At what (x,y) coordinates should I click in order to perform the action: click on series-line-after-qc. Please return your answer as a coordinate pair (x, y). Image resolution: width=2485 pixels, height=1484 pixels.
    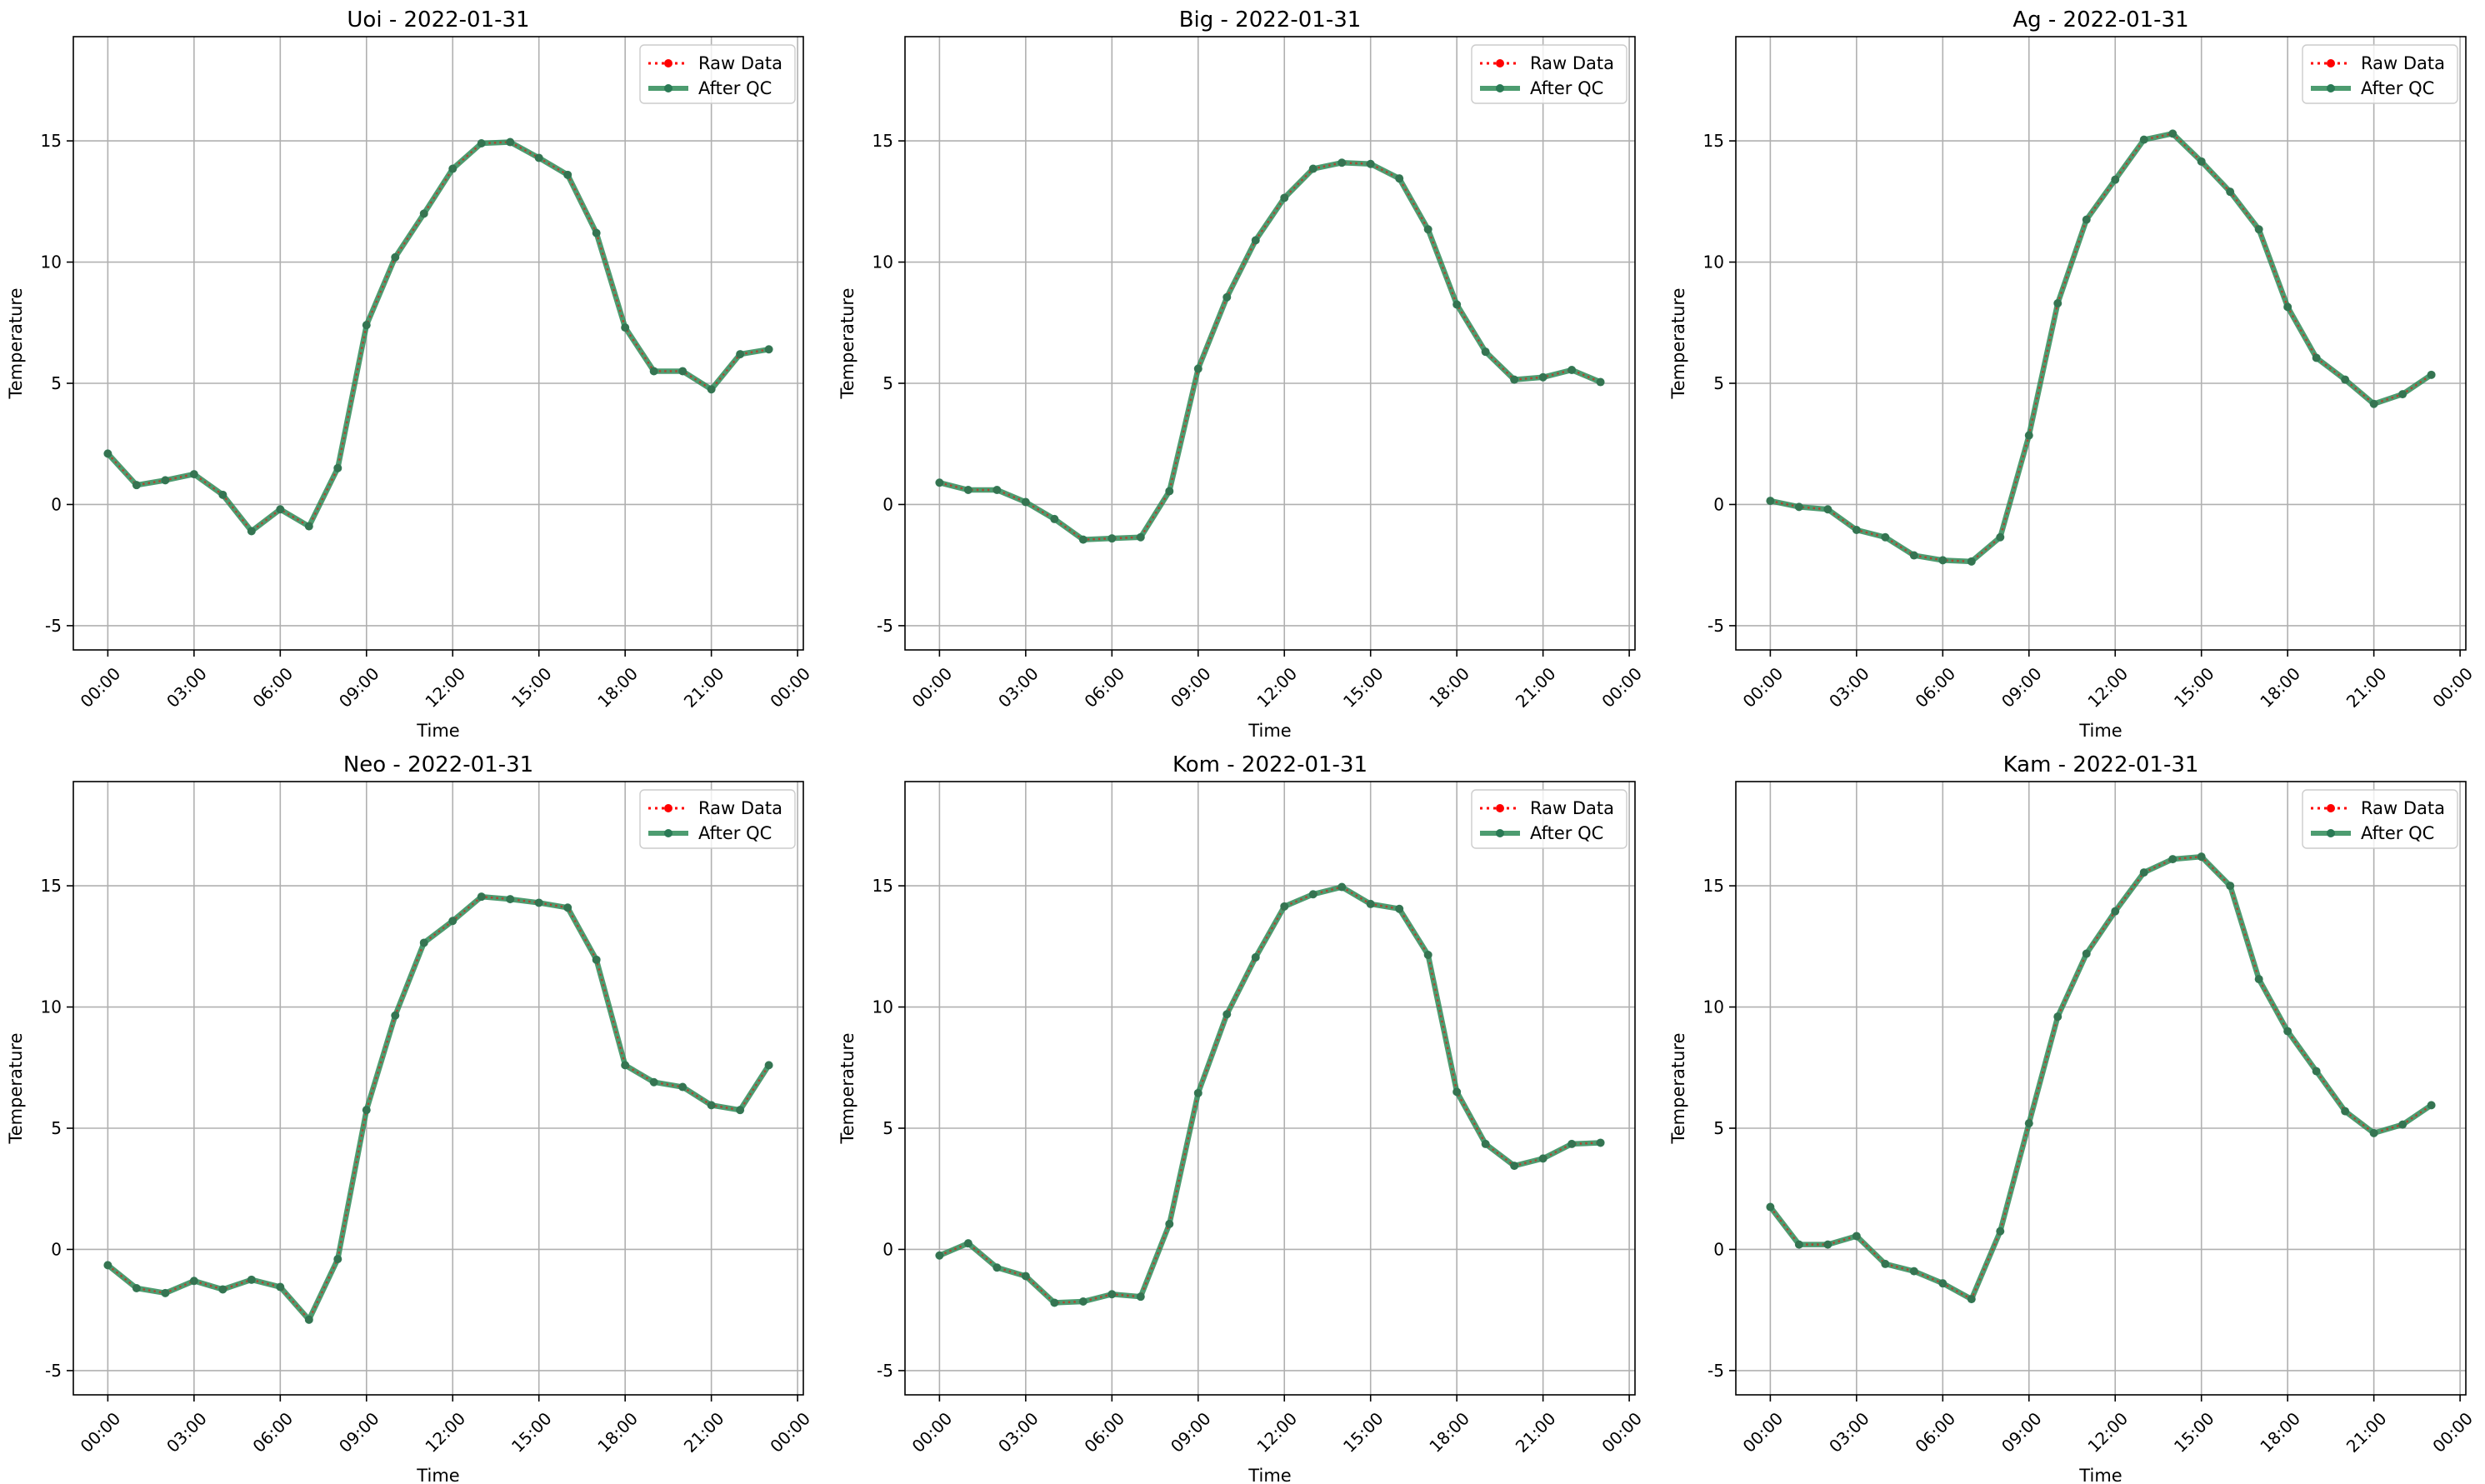
    Looking at the image, I should click on (1270, 351).